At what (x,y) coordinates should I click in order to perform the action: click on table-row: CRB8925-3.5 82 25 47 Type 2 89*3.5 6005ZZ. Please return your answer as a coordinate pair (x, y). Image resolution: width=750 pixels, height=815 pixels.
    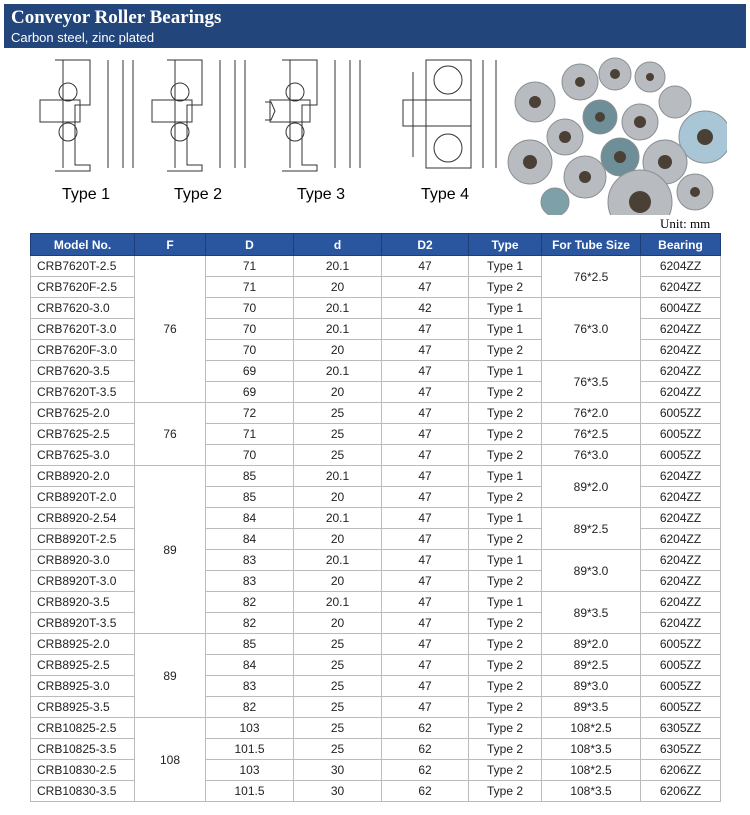
    Looking at the image, I should click on (375, 707).